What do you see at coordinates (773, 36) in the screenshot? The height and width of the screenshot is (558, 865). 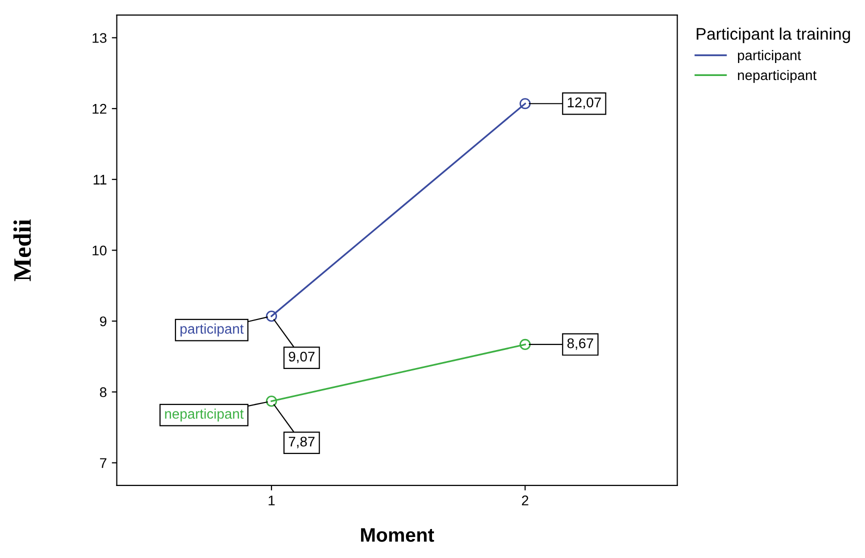 I see `legend-title: Participant la training` at bounding box center [773, 36].